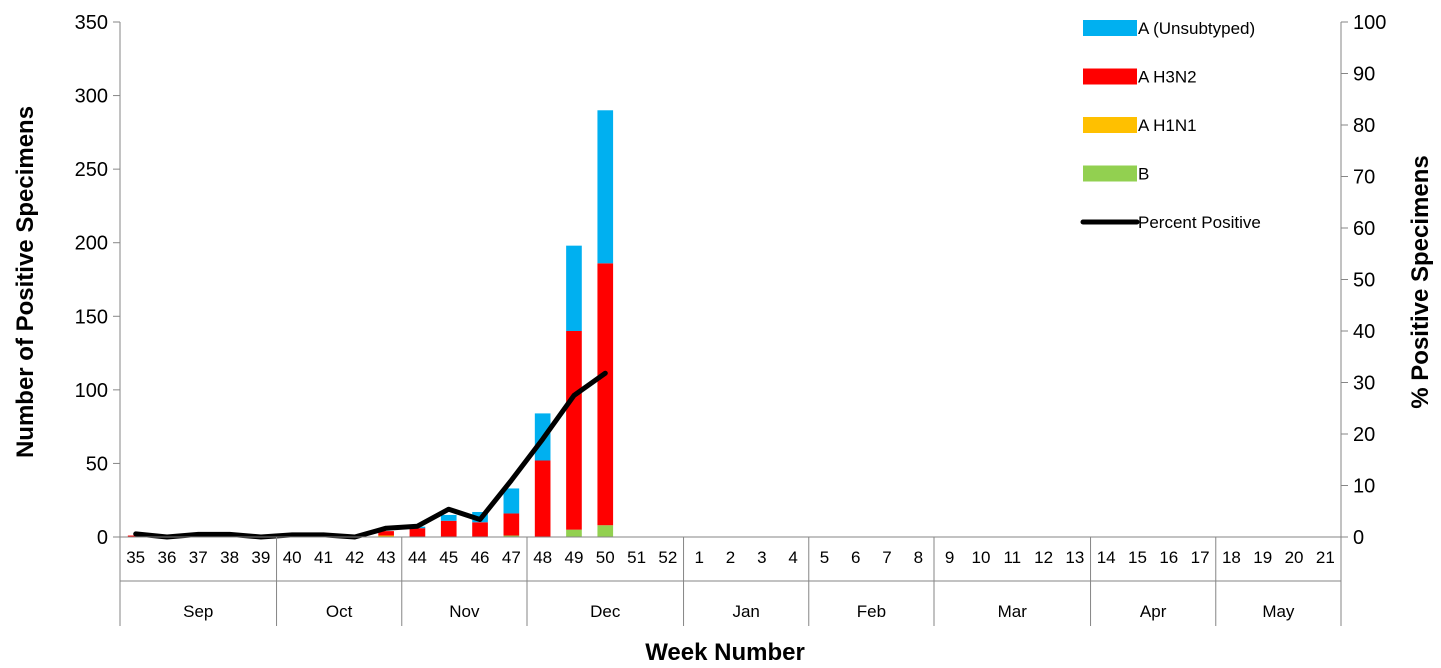  Describe the element at coordinates (574, 288) in the screenshot. I see `bar-a-unsubtyped-wk49` at that location.